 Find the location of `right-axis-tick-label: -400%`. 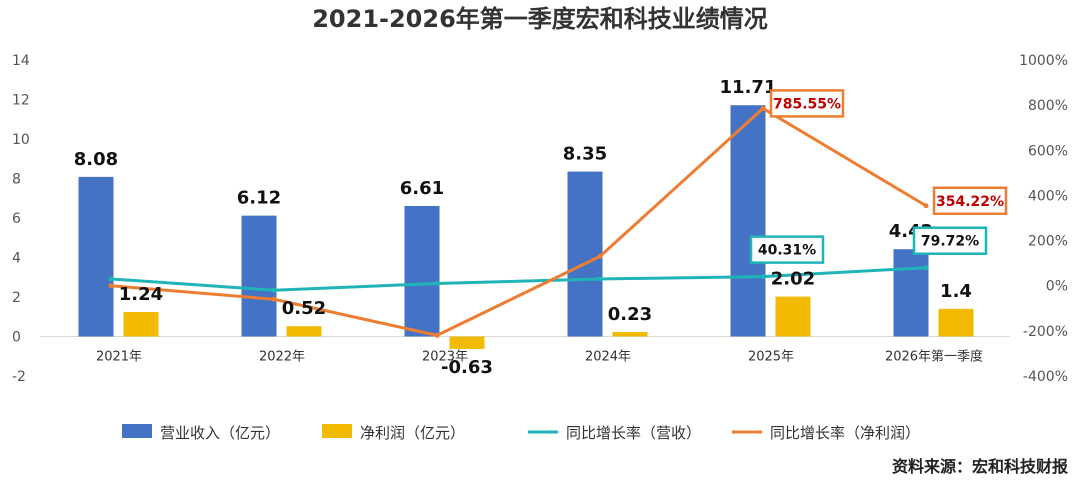

right-axis-tick-label: -400% is located at coordinates (1045, 377).